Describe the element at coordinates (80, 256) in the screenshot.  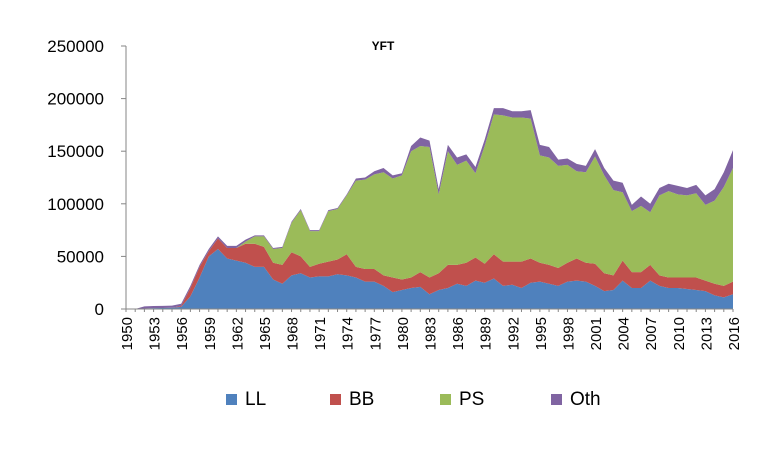
I see `y-tick-label: 50000` at that location.